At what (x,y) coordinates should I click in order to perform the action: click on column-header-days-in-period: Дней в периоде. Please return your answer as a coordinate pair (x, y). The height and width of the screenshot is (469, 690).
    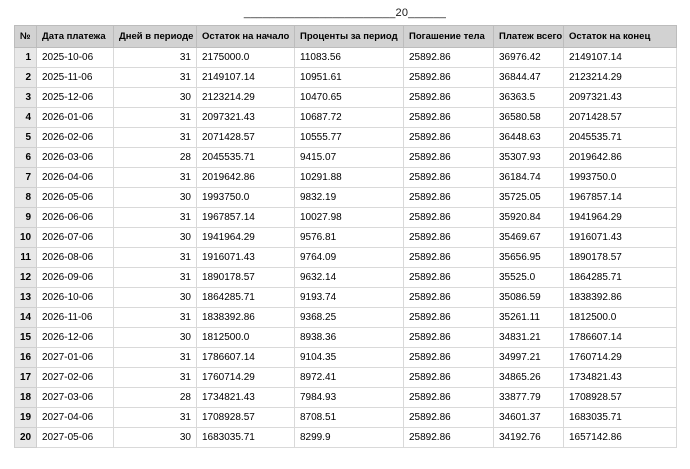
    Looking at the image, I should click on (155, 36).